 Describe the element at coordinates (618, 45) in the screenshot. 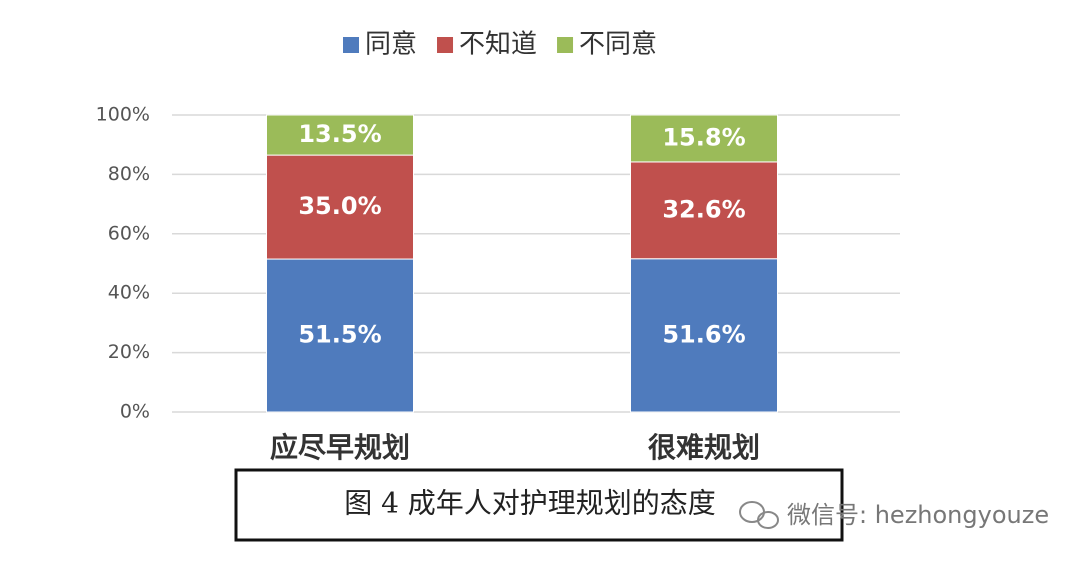

I see `legend-label: 不同意` at that location.